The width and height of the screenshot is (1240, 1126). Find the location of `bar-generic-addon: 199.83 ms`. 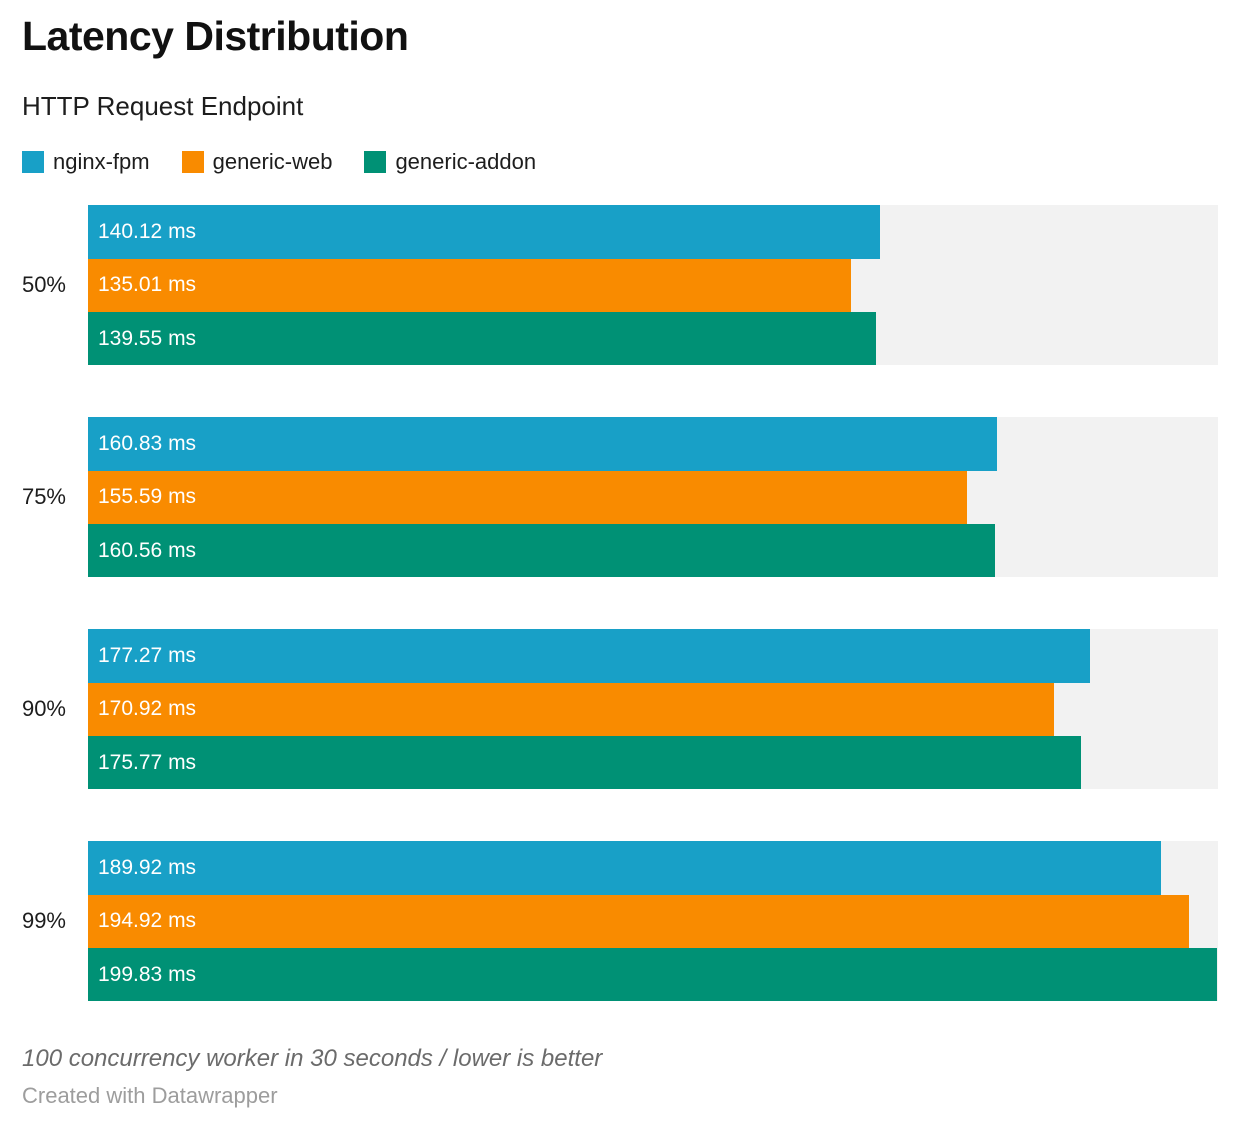

bar-generic-addon: 199.83 ms is located at coordinates (653, 975).